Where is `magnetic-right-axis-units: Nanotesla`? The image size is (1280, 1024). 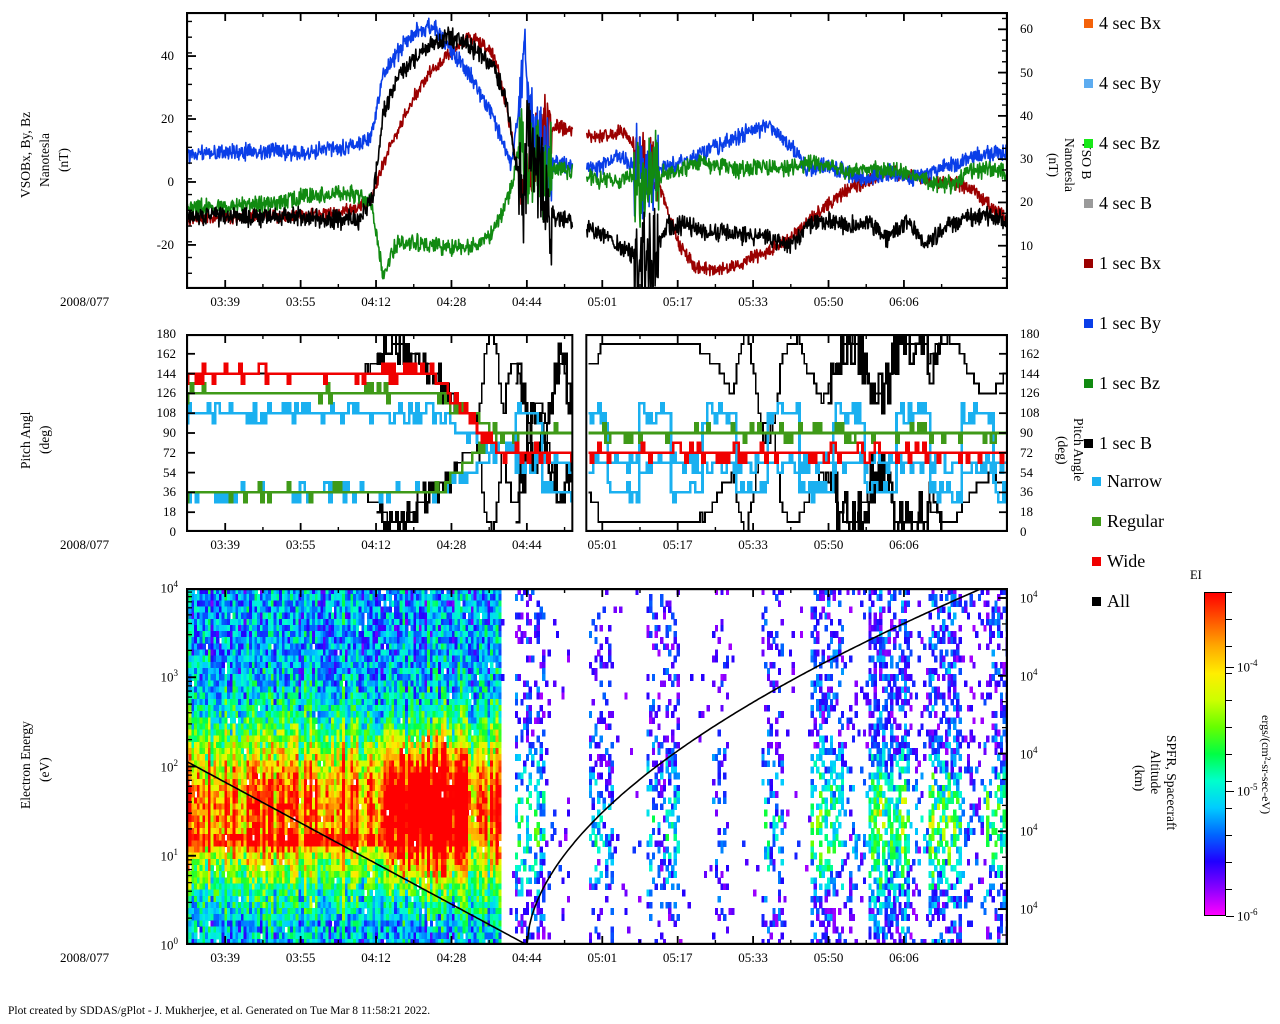
magnetic-right-axis-units: Nanotesla is located at coordinates (1069, 165).